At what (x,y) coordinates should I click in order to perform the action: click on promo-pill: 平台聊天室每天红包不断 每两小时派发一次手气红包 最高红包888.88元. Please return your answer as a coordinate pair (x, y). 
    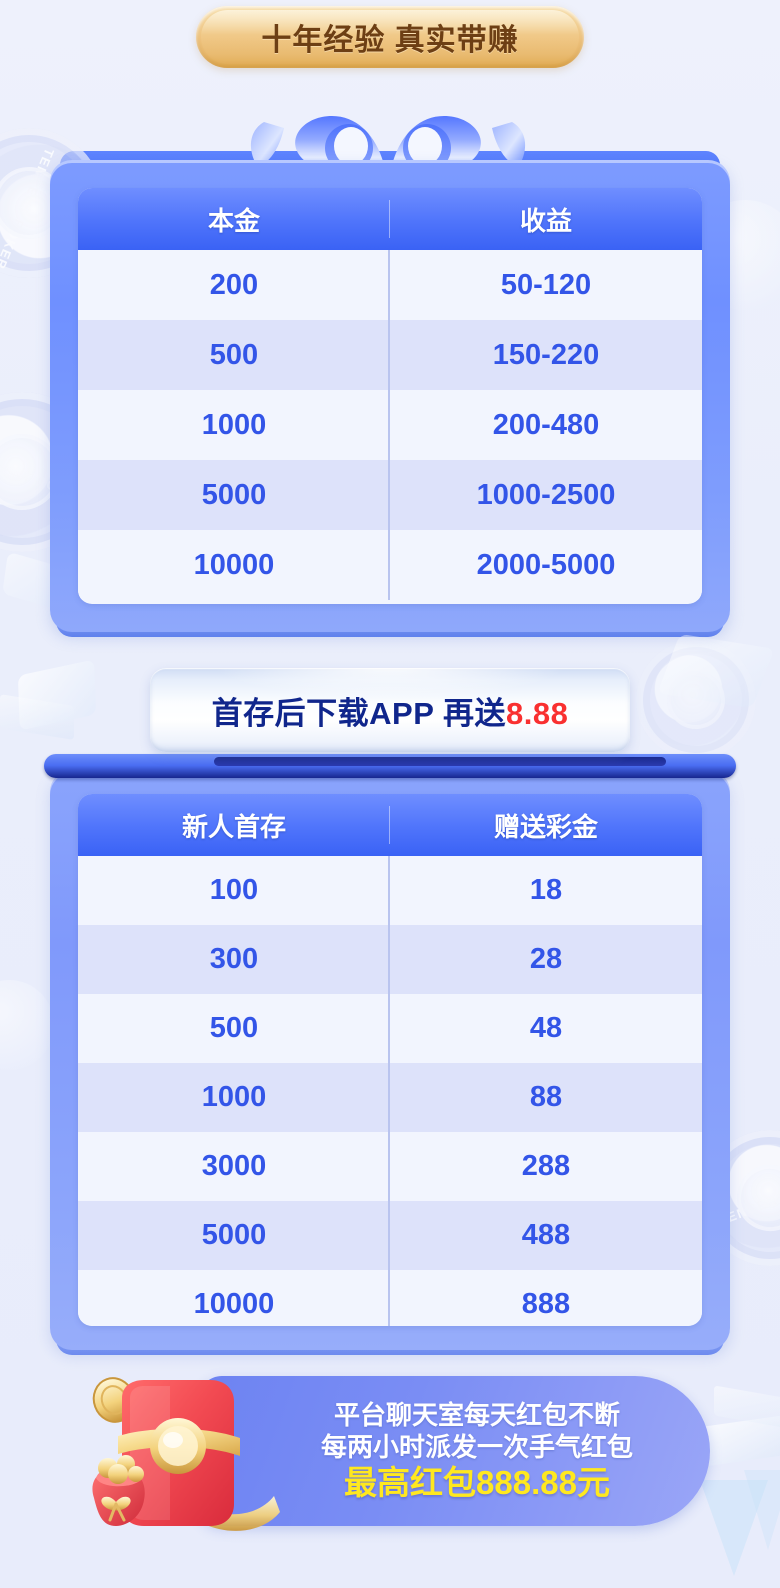
    Looking at the image, I should click on (454, 1451).